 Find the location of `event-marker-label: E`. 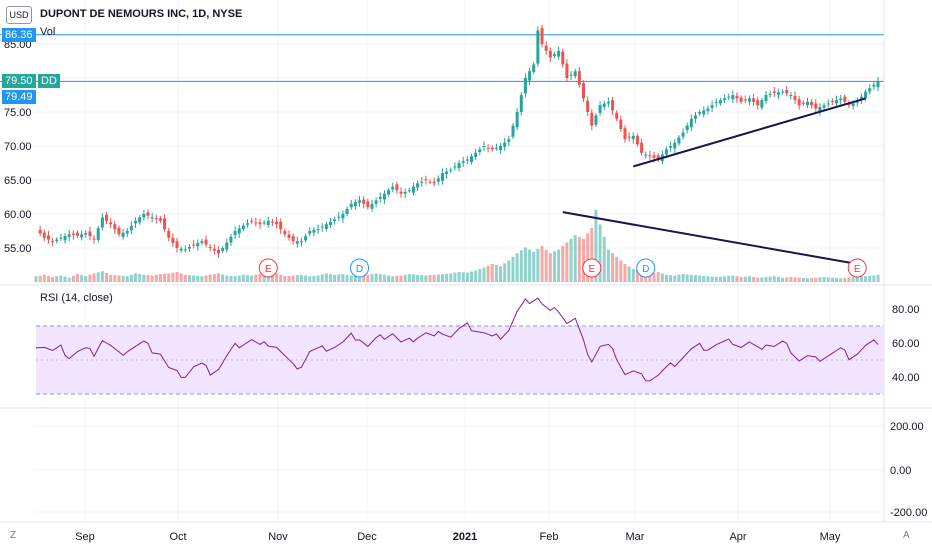

event-marker-label: E is located at coordinates (591, 269).